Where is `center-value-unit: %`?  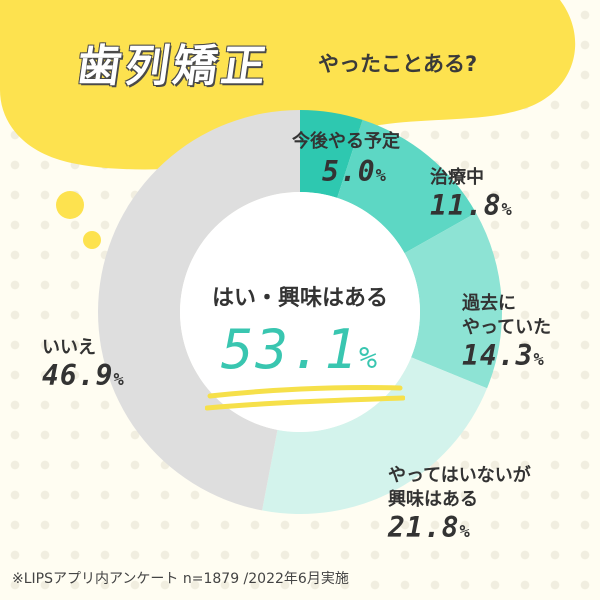
center-value-unit: % is located at coordinates (369, 358).